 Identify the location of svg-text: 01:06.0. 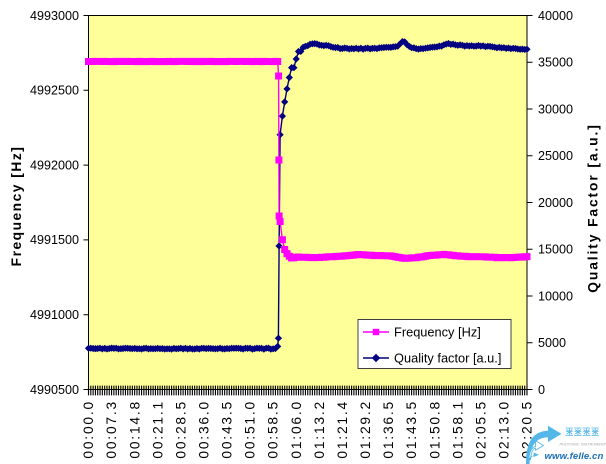
(296, 429).